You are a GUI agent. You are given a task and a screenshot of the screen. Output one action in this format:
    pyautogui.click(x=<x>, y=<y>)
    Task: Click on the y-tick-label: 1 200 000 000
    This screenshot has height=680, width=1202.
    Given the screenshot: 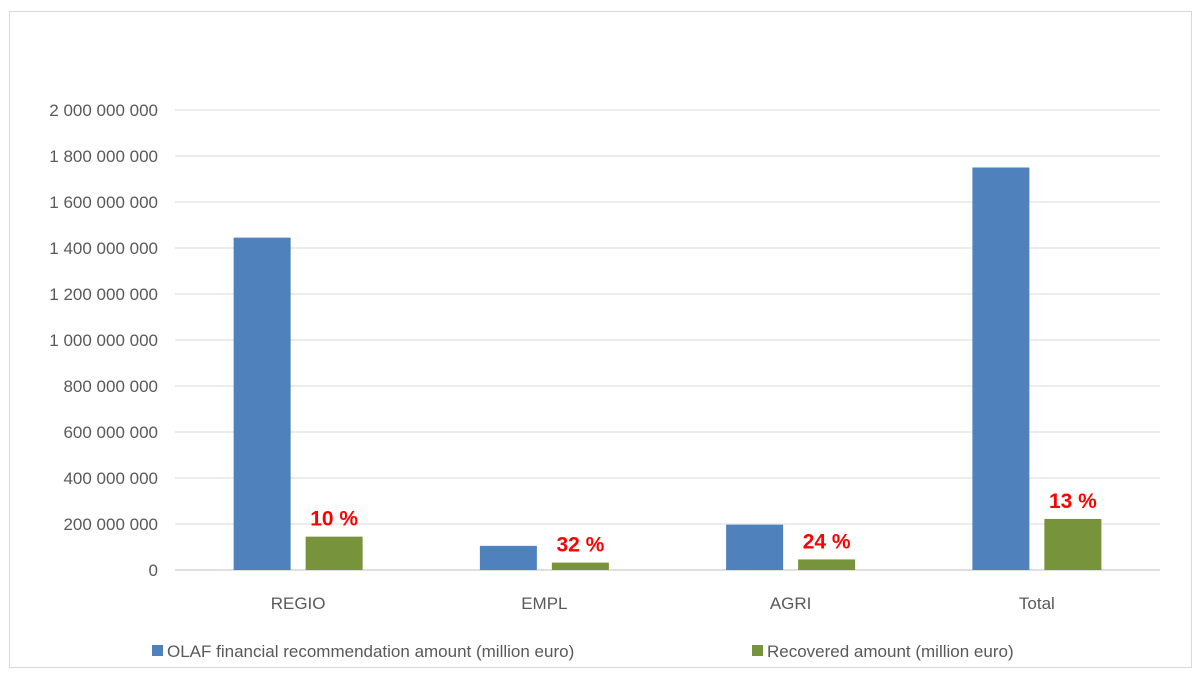 What is the action you would take?
    pyautogui.click(x=103, y=294)
    